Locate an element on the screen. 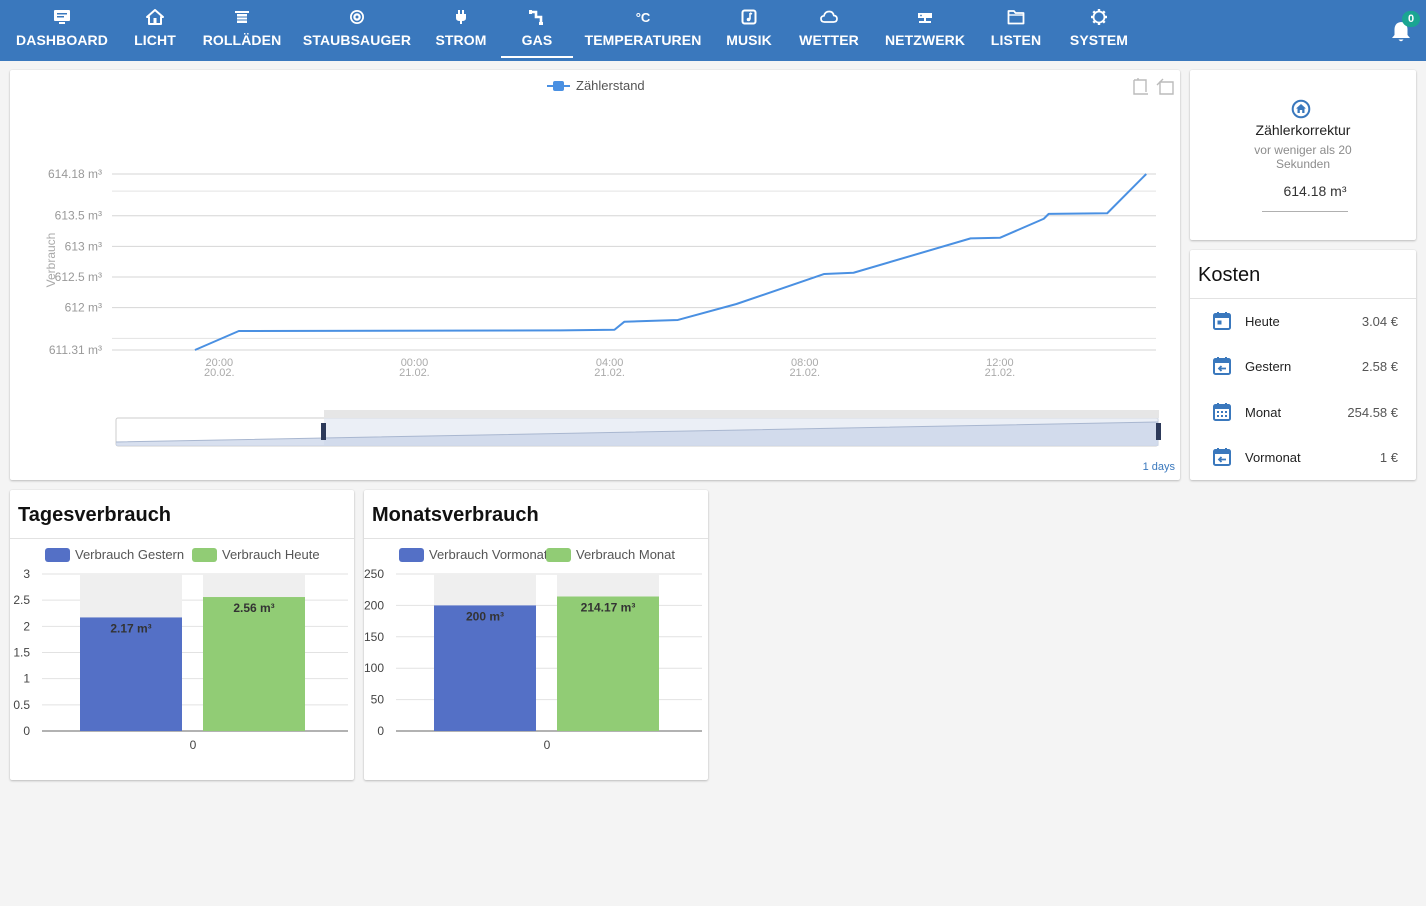  notification-badge: 0 is located at coordinates (1411, 19).